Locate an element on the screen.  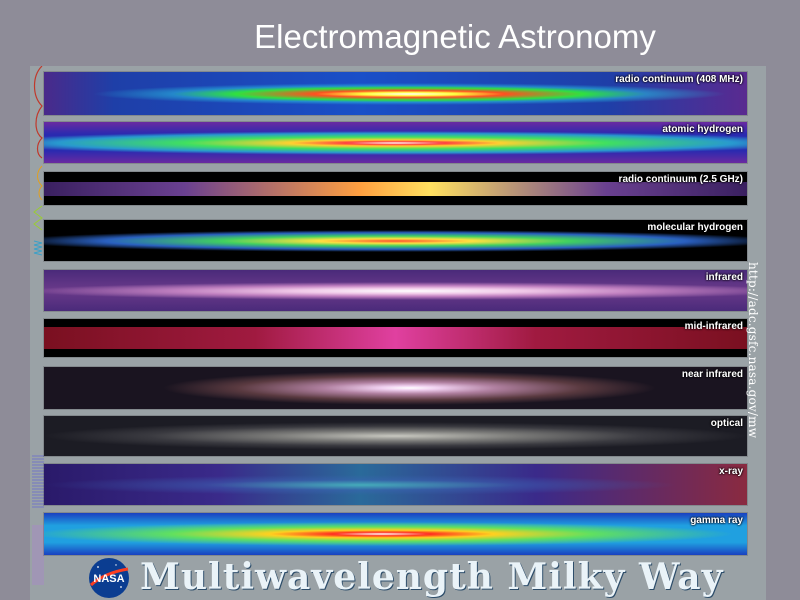
band-molecular-hydrogen: molecular hydrogen is located at coordinates (395, 240).